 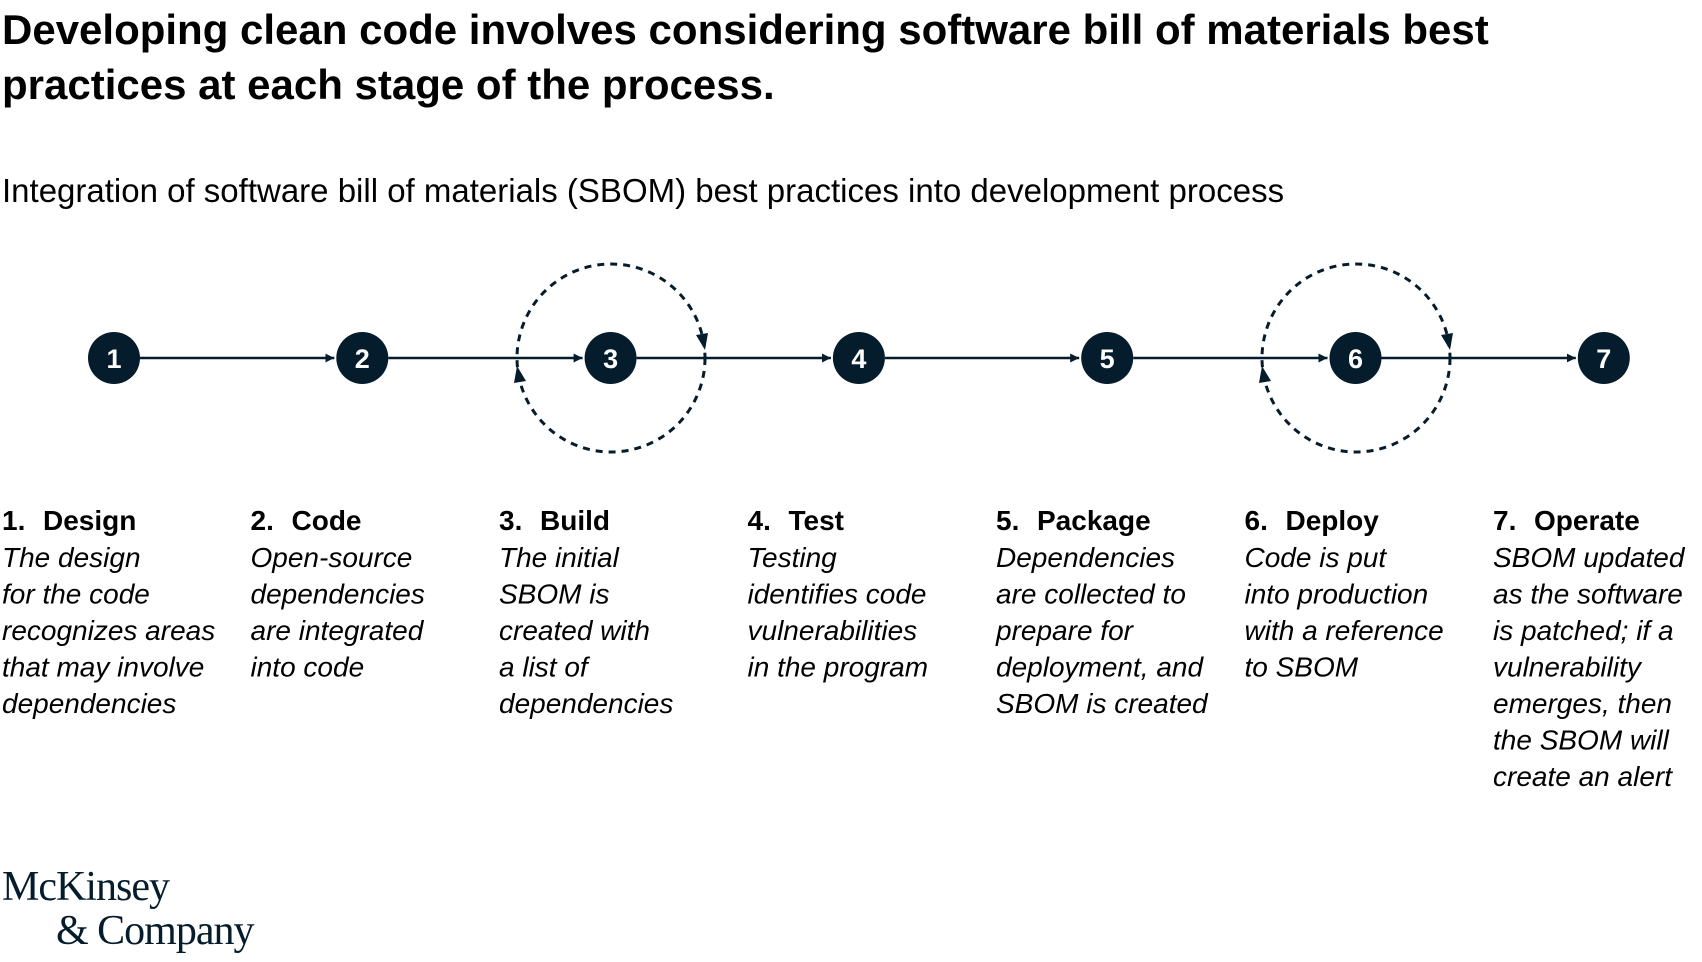 I want to click on step-description: created with, so click(x=574, y=630).